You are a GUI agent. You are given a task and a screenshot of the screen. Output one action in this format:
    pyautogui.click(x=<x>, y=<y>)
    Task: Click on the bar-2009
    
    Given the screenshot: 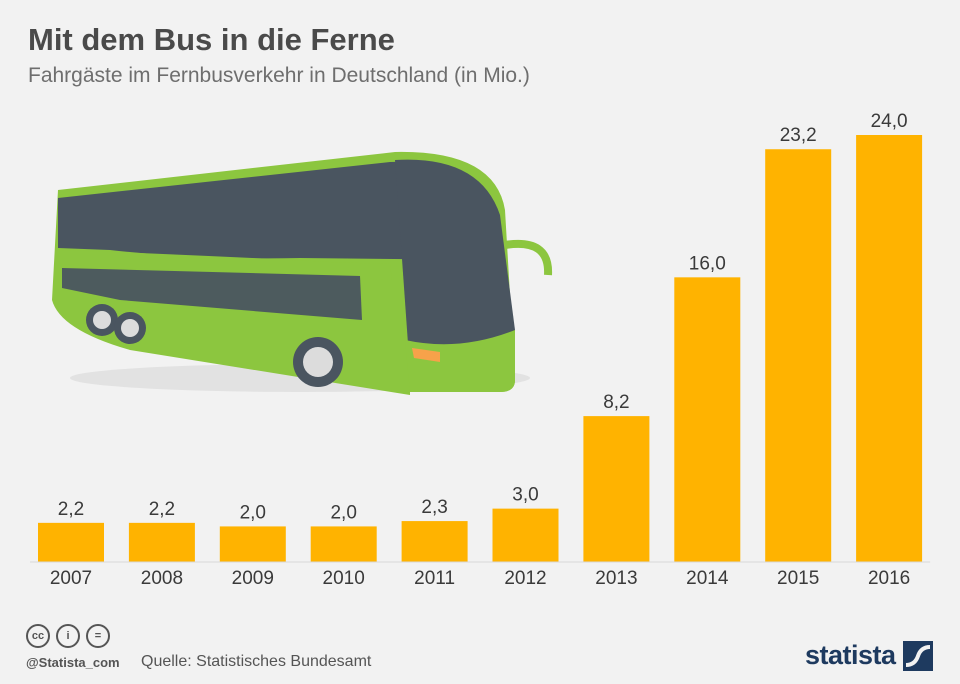 What is the action you would take?
    pyautogui.click(x=252, y=544)
    